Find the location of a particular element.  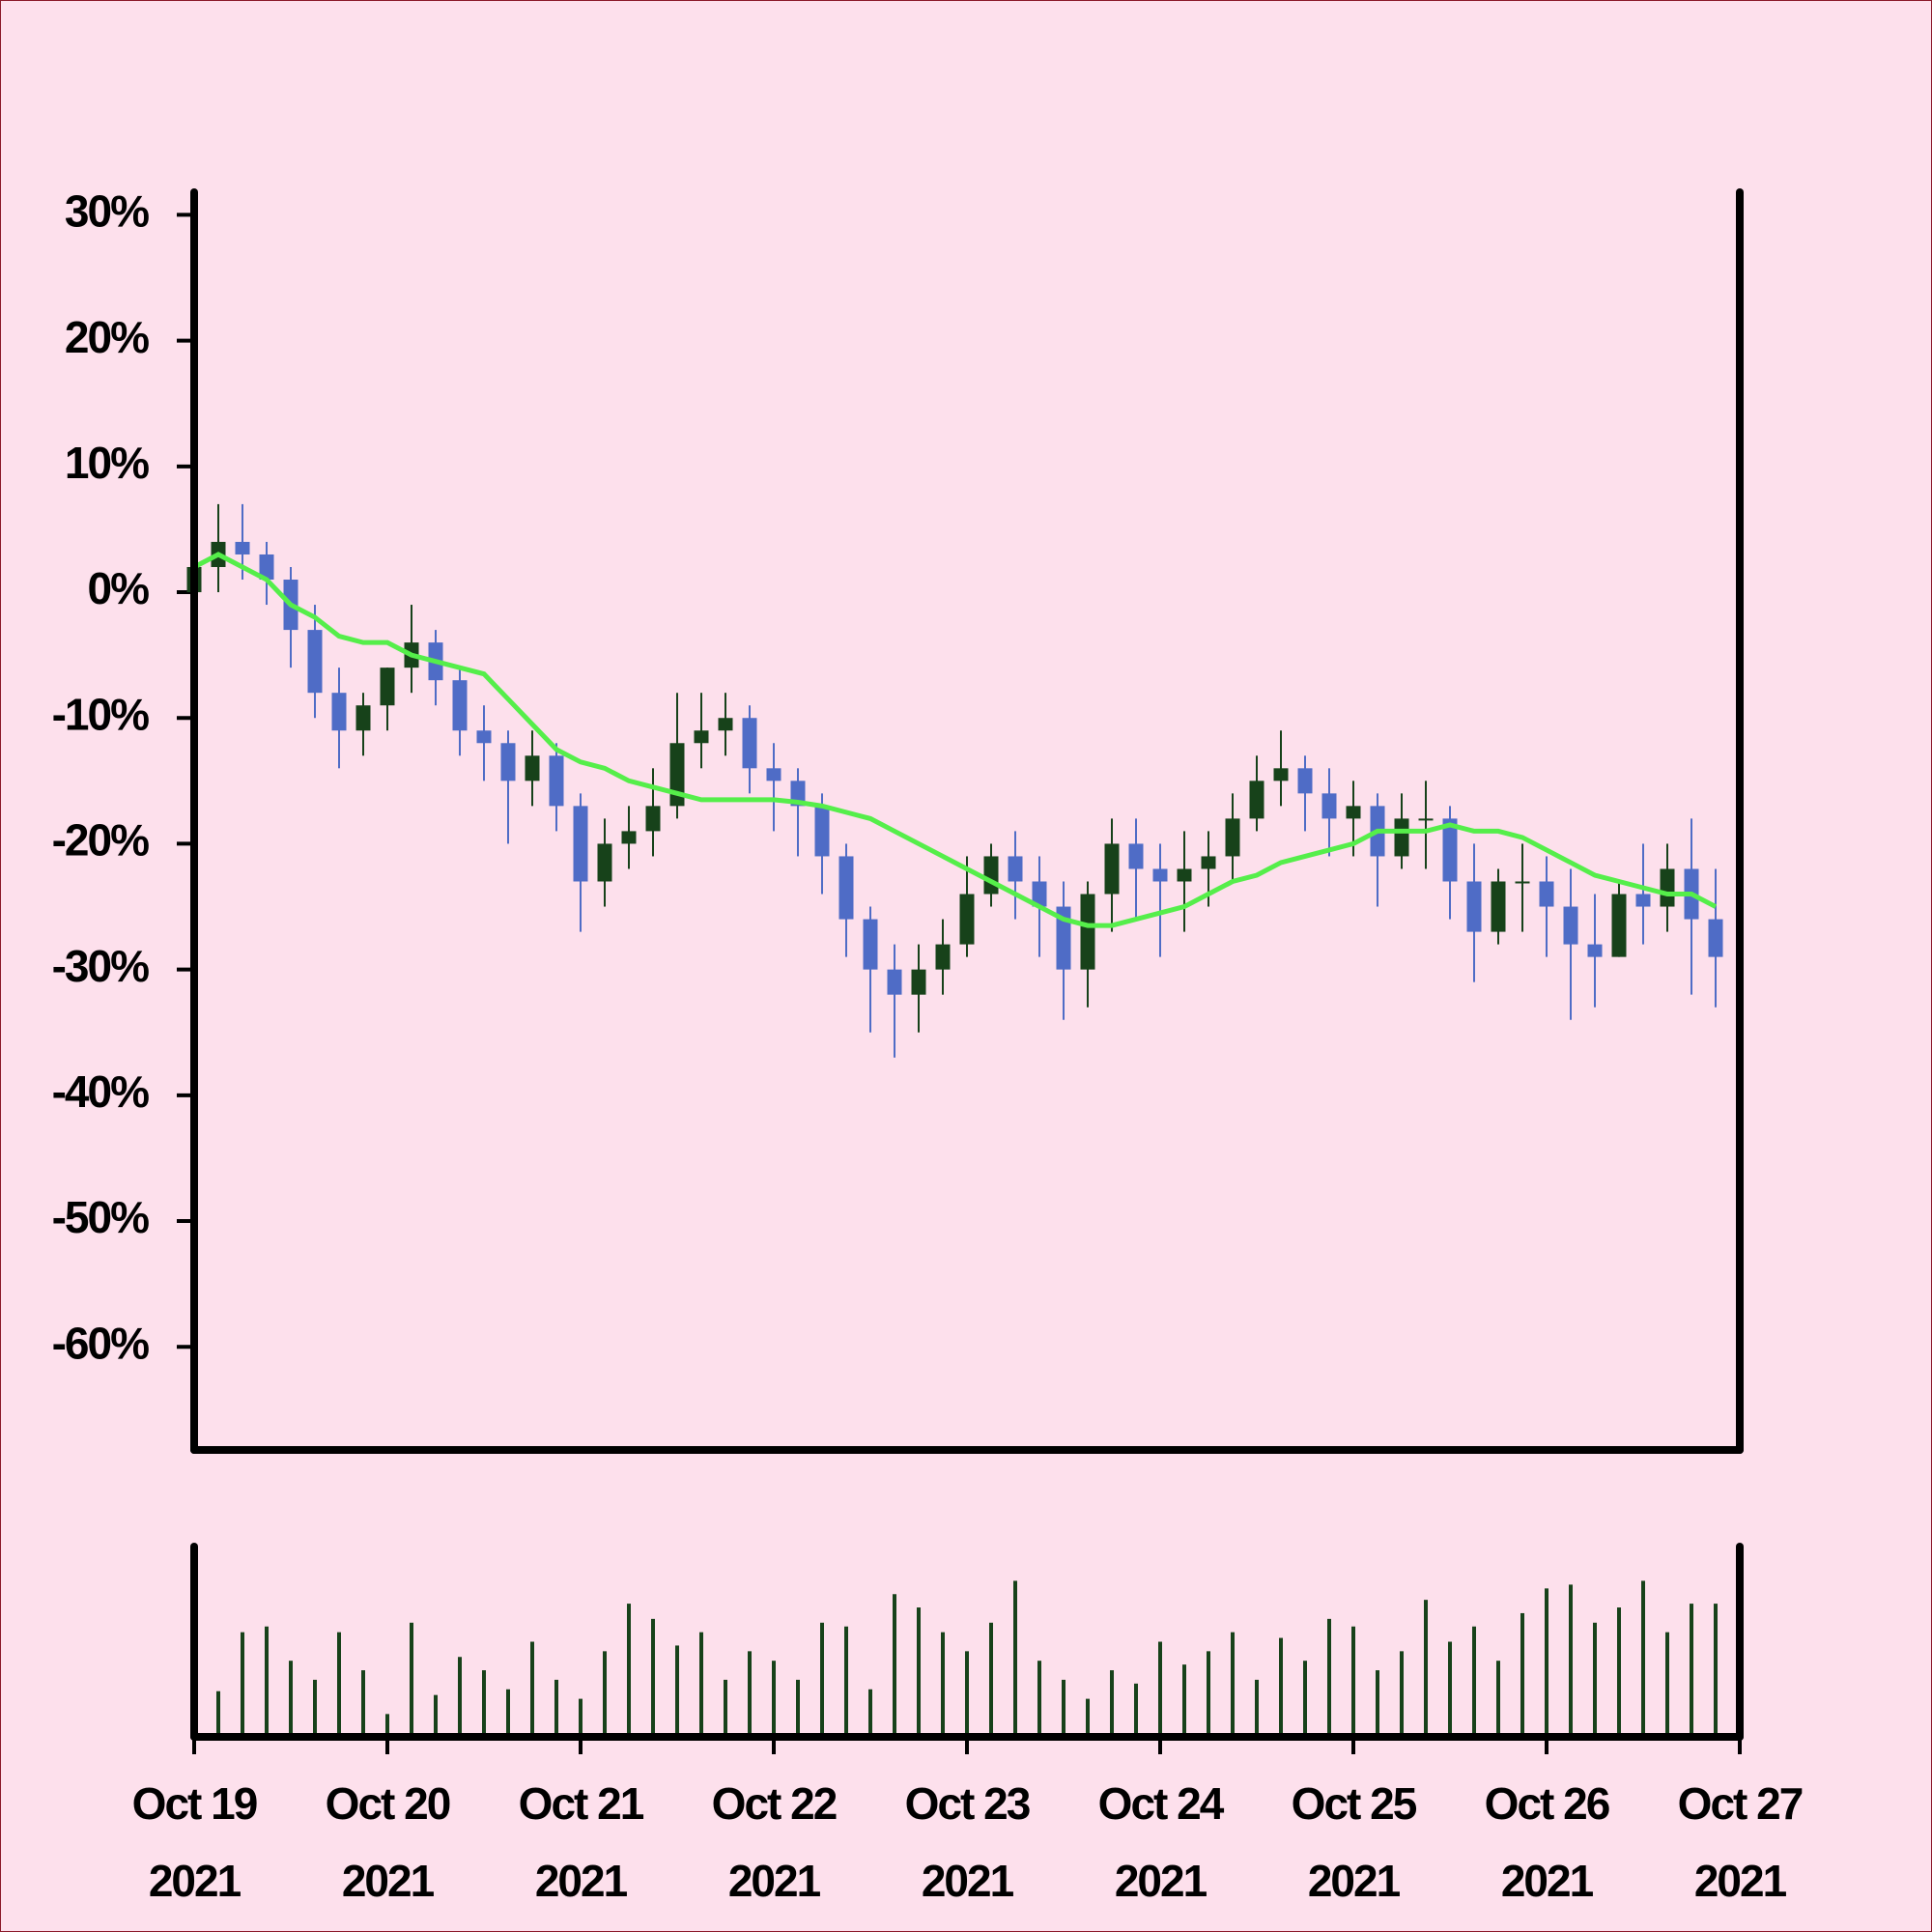

x-tick-label: Oct 19 2021 is located at coordinates (195, 1842).